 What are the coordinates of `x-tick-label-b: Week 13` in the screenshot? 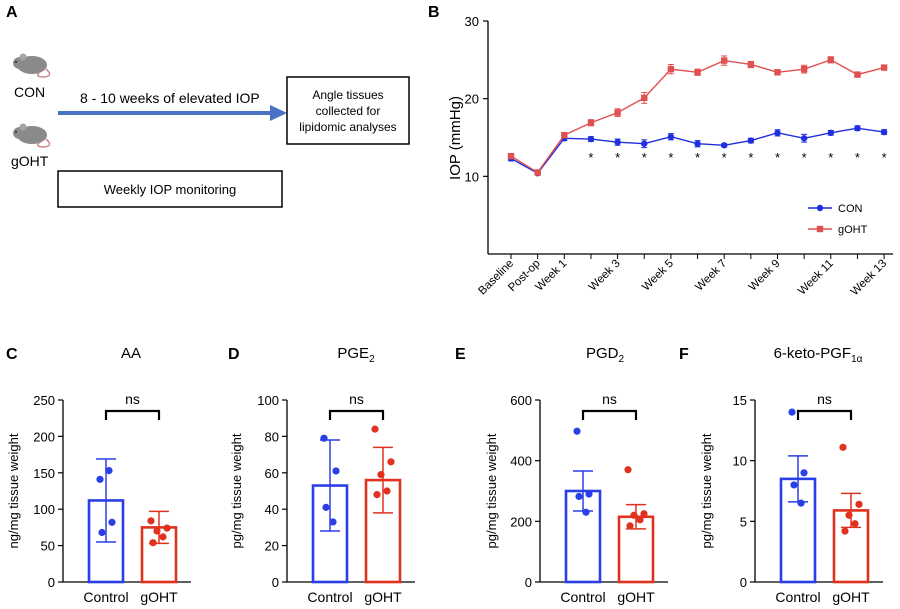 It's located at (869, 278).